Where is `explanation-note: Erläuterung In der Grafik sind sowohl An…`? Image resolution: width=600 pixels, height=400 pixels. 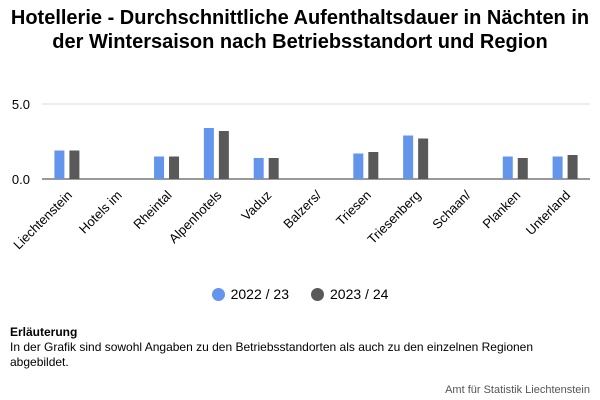
explanation-note: Erläuterung In der Grafik sind sowohl An… is located at coordinates (300, 347).